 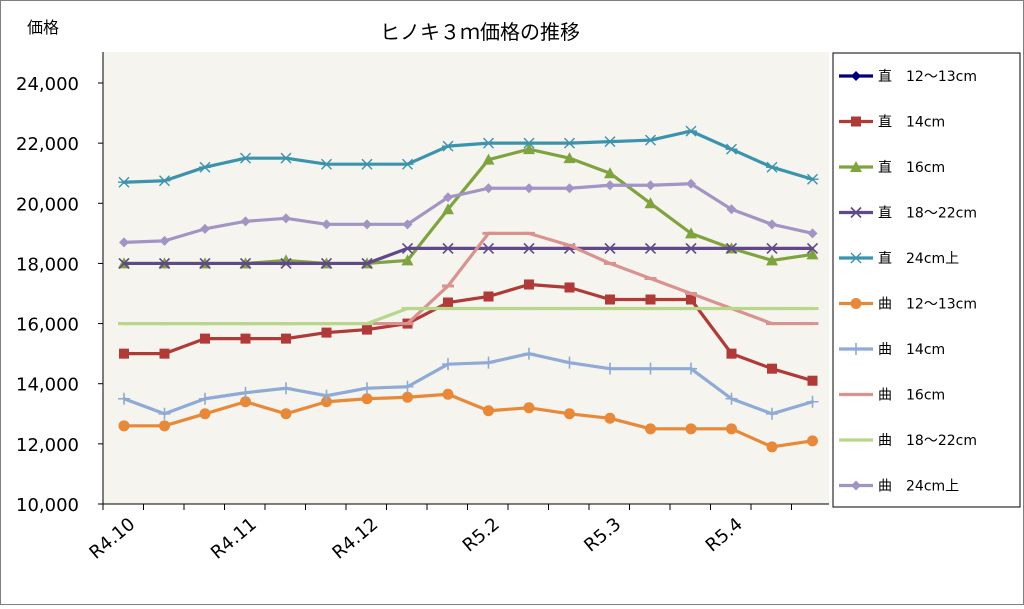 What do you see at coordinates (355, 539) in the screenshot?
I see `x-tick-label: R4.12` at bounding box center [355, 539].